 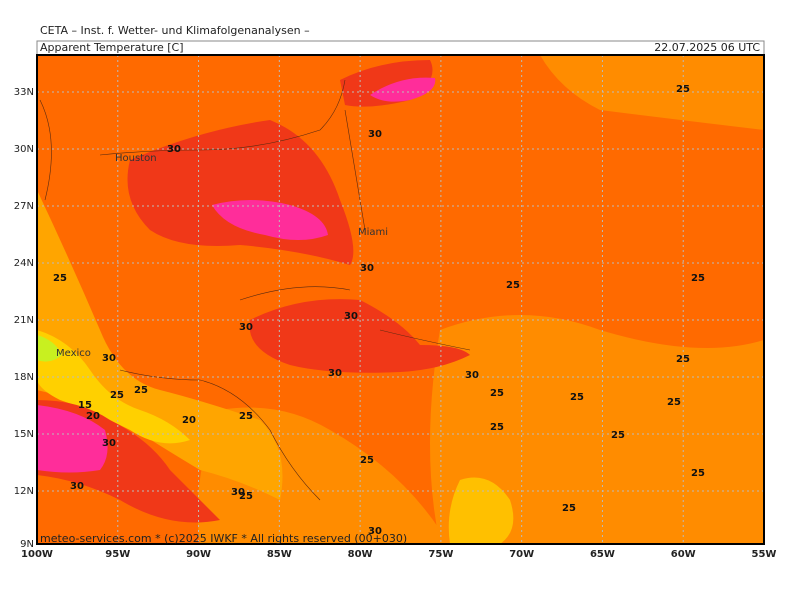 I want to click on lat-label: 24N, so click(x=24, y=263).